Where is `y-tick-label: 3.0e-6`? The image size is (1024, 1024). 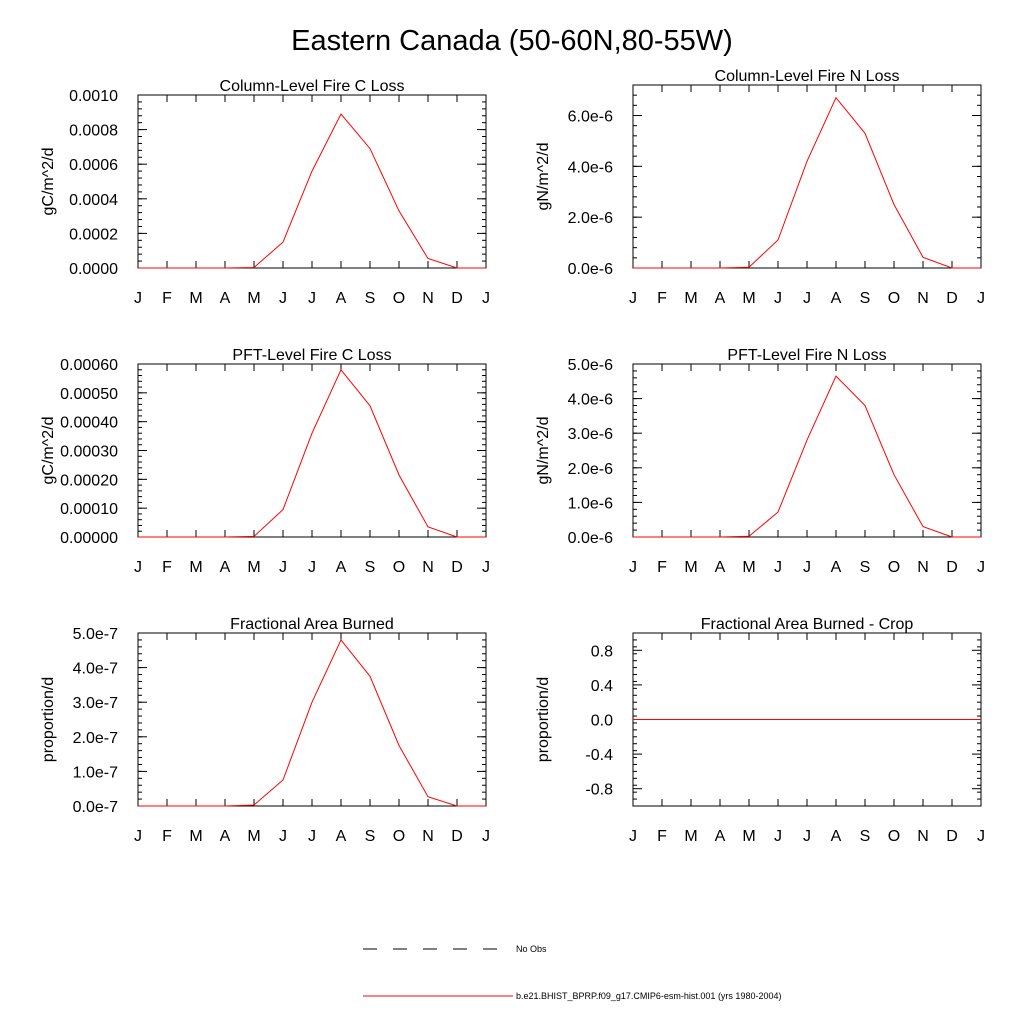
y-tick-label: 3.0e-6 is located at coordinates (590, 434).